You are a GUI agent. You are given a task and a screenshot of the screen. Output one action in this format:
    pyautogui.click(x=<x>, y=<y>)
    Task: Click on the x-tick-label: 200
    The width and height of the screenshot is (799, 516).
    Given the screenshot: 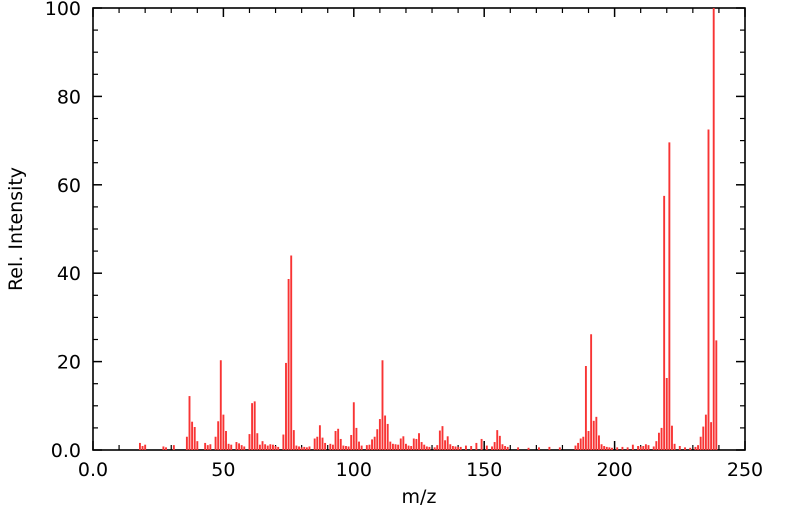 What is the action you would take?
    pyautogui.click(x=614, y=470)
    